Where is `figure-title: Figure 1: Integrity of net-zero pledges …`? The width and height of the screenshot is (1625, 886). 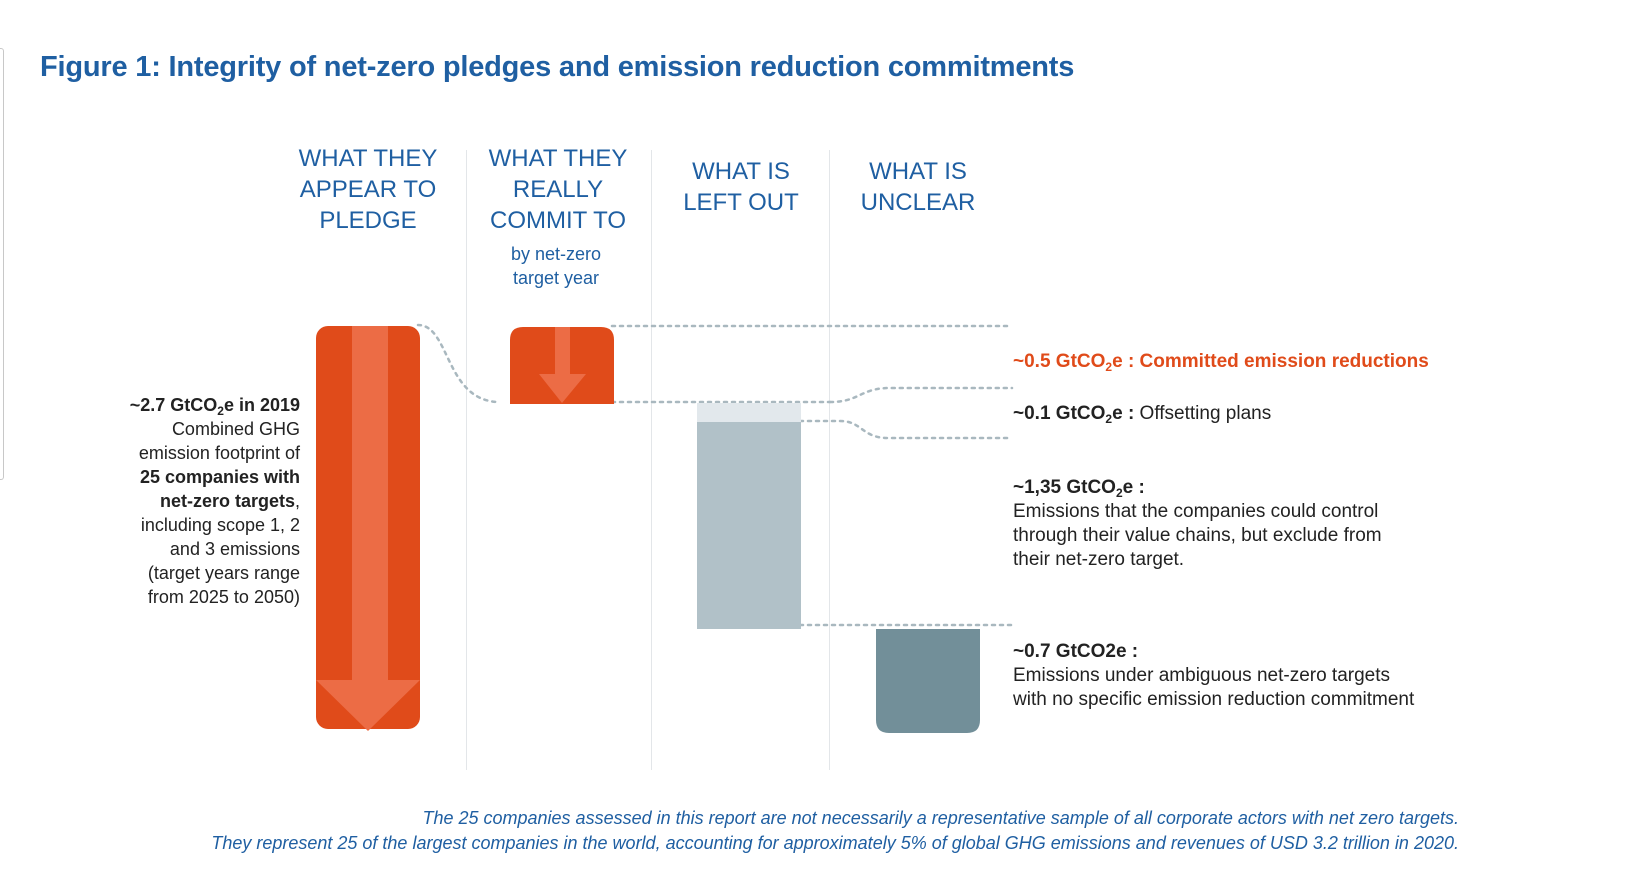
figure-title: Figure 1: Integrity of net-zero pledges … is located at coordinates (557, 67).